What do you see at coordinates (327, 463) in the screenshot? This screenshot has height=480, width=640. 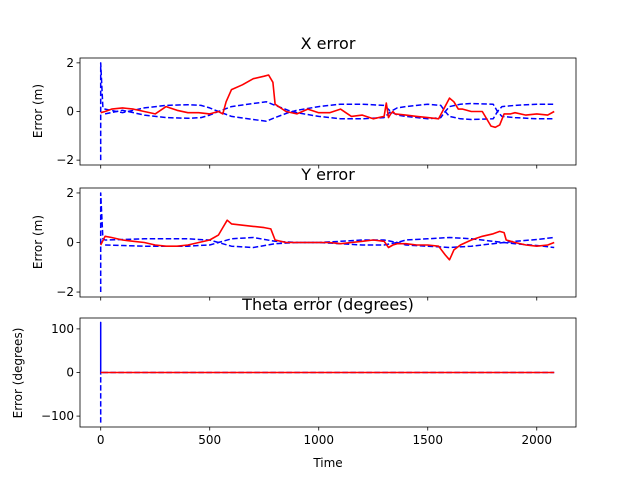 I see `x-axis-label: Time` at bounding box center [327, 463].